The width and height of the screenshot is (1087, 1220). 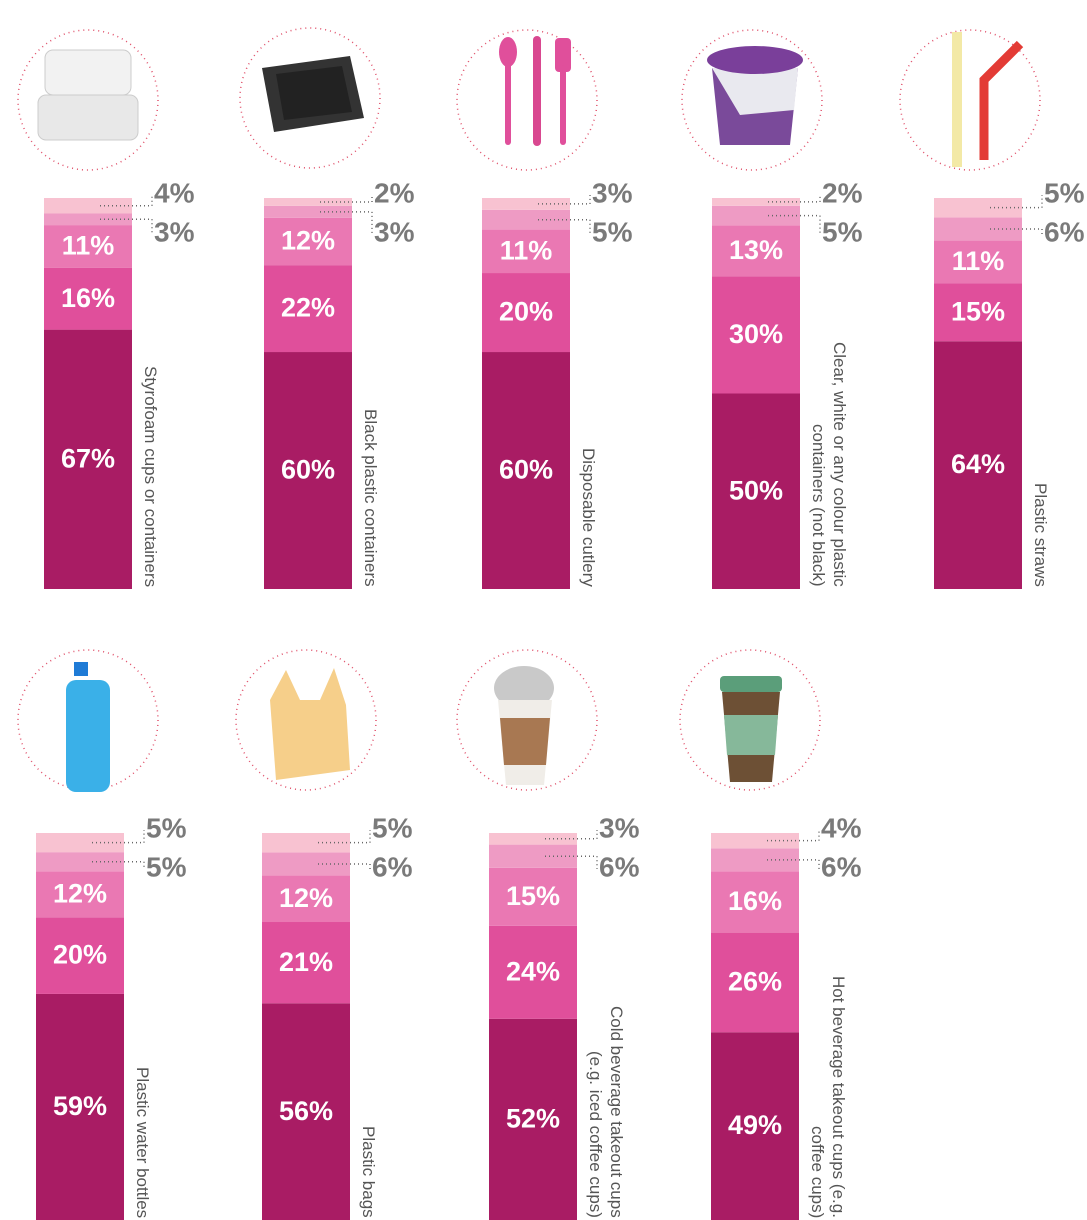 I want to click on category-label: Plastic water bottles, so click(x=142, y=1142).